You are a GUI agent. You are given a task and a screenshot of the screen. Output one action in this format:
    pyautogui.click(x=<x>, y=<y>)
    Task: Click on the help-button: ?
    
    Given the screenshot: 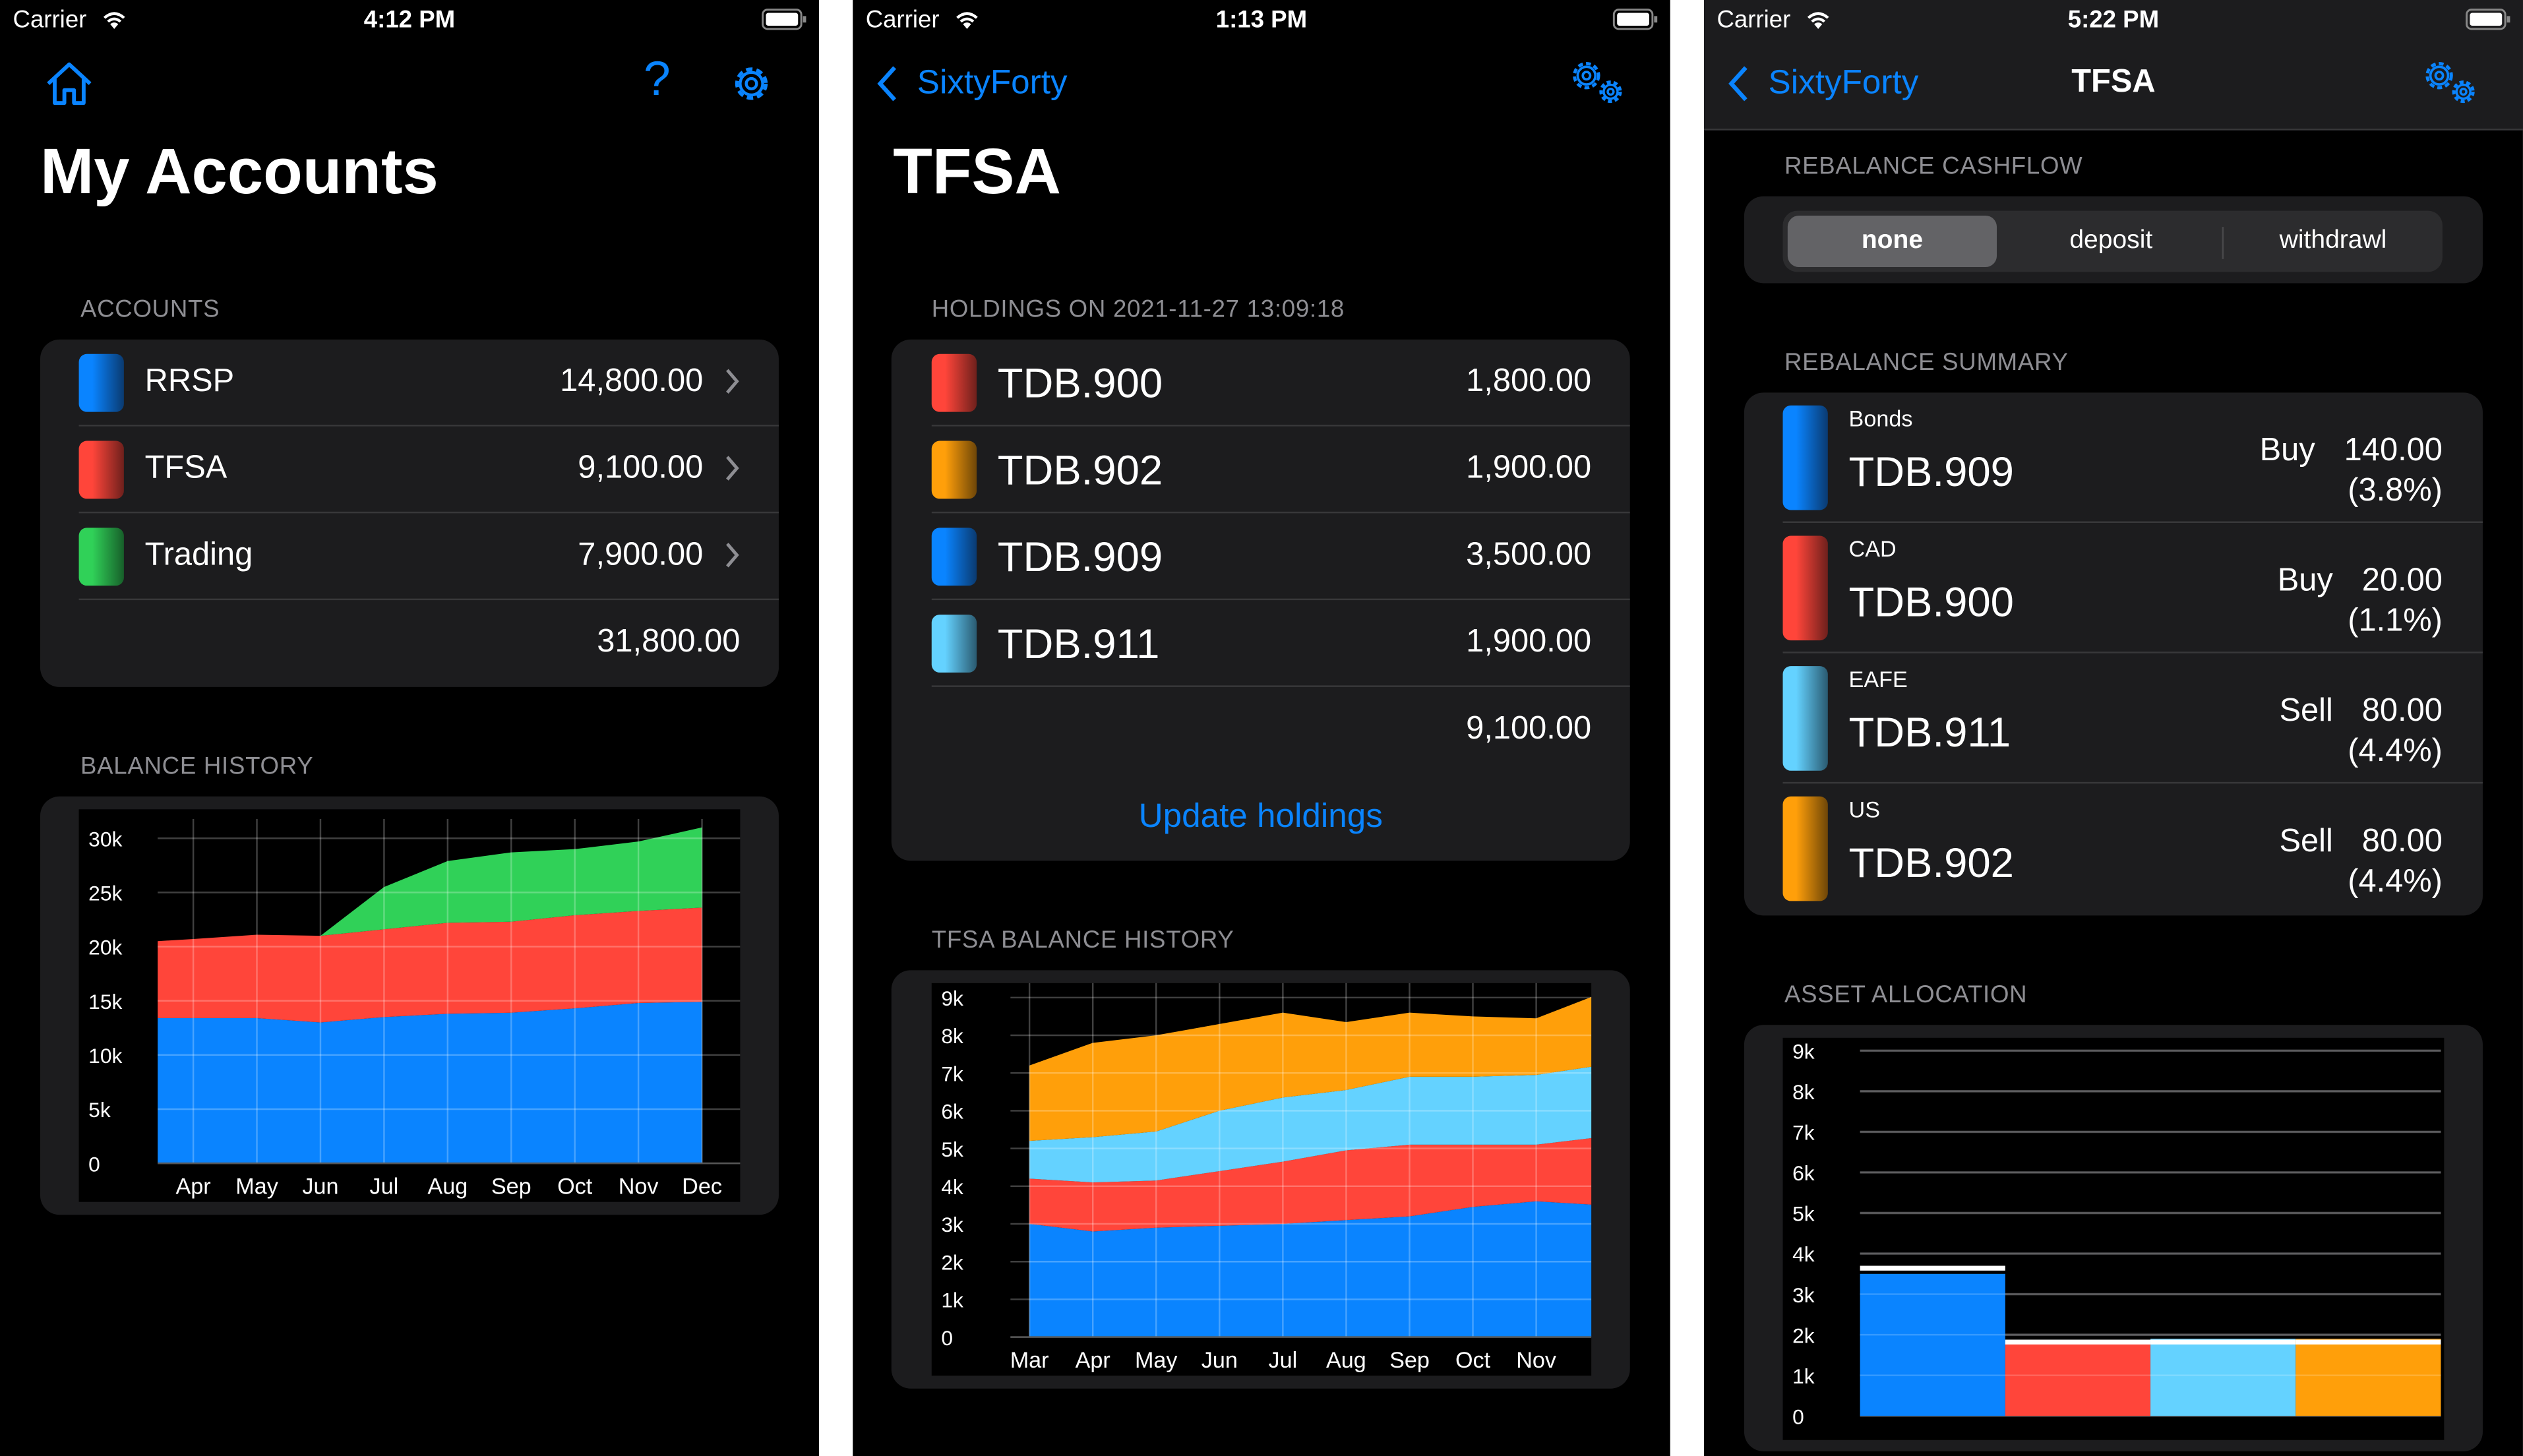 What is the action you would take?
    pyautogui.click(x=657, y=80)
    